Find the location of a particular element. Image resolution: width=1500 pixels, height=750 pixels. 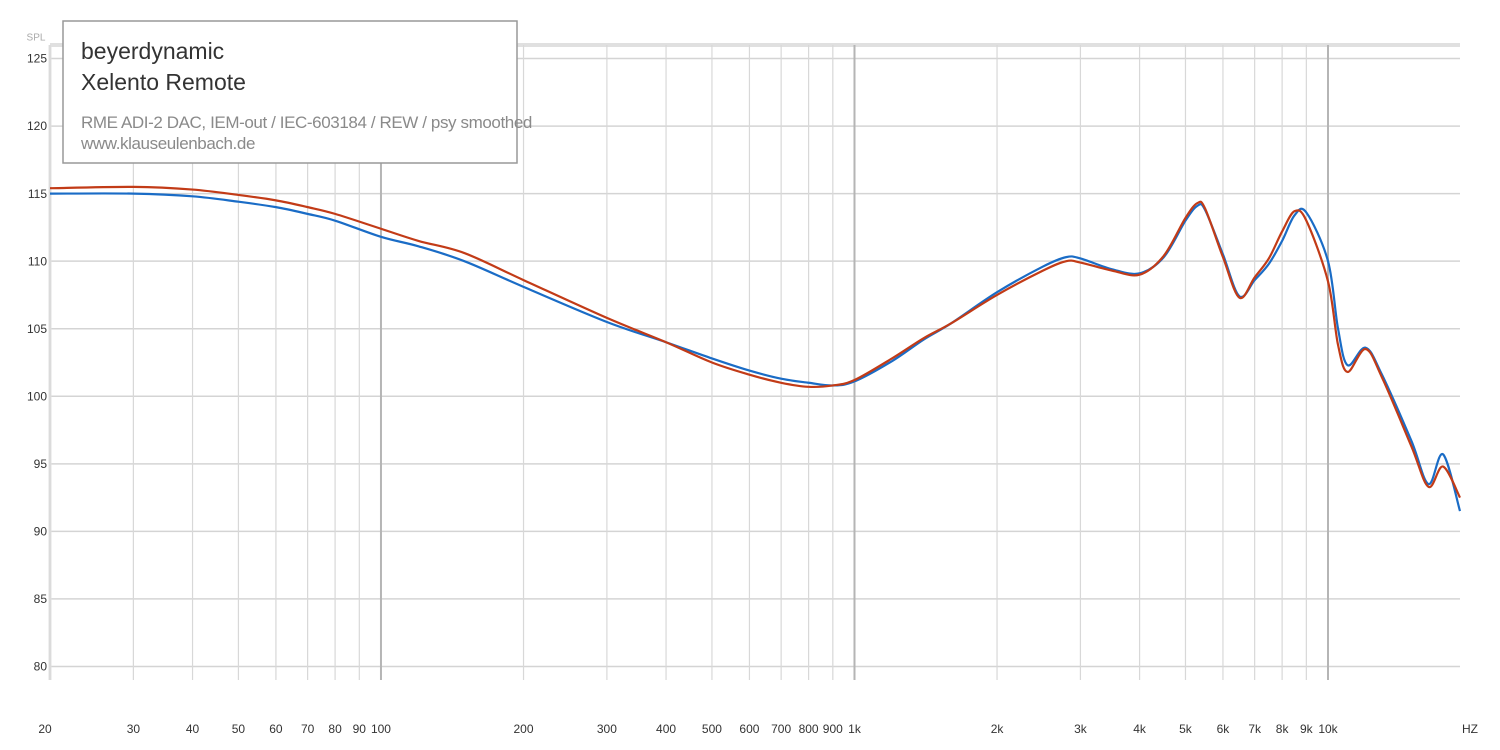

source: www.klauseulenbach.de is located at coordinates (167, 143).